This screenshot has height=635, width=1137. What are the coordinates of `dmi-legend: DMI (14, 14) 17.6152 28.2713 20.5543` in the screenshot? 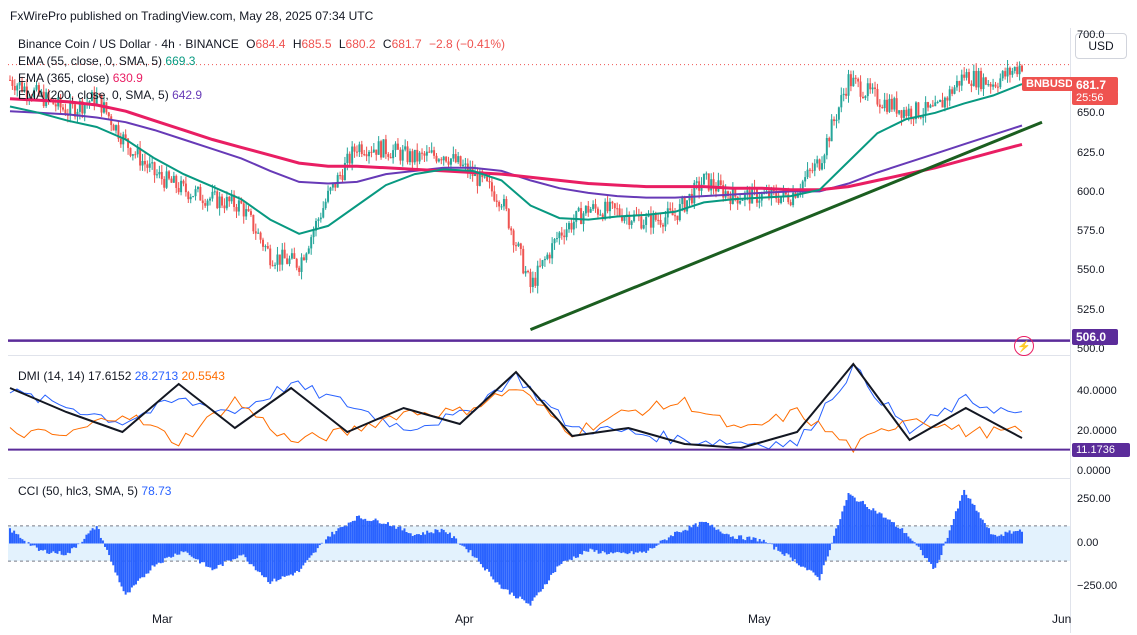 It's located at (121, 376).